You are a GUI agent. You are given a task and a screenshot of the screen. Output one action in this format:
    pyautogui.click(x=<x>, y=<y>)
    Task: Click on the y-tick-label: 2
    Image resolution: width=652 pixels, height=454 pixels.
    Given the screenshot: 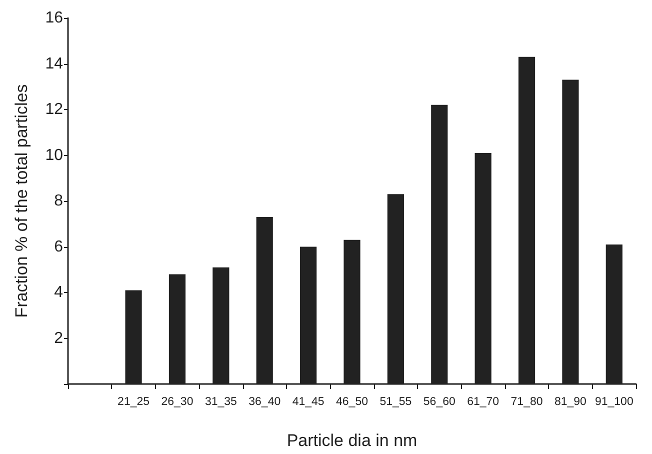 What is the action you would take?
    pyautogui.click(x=59, y=338)
    